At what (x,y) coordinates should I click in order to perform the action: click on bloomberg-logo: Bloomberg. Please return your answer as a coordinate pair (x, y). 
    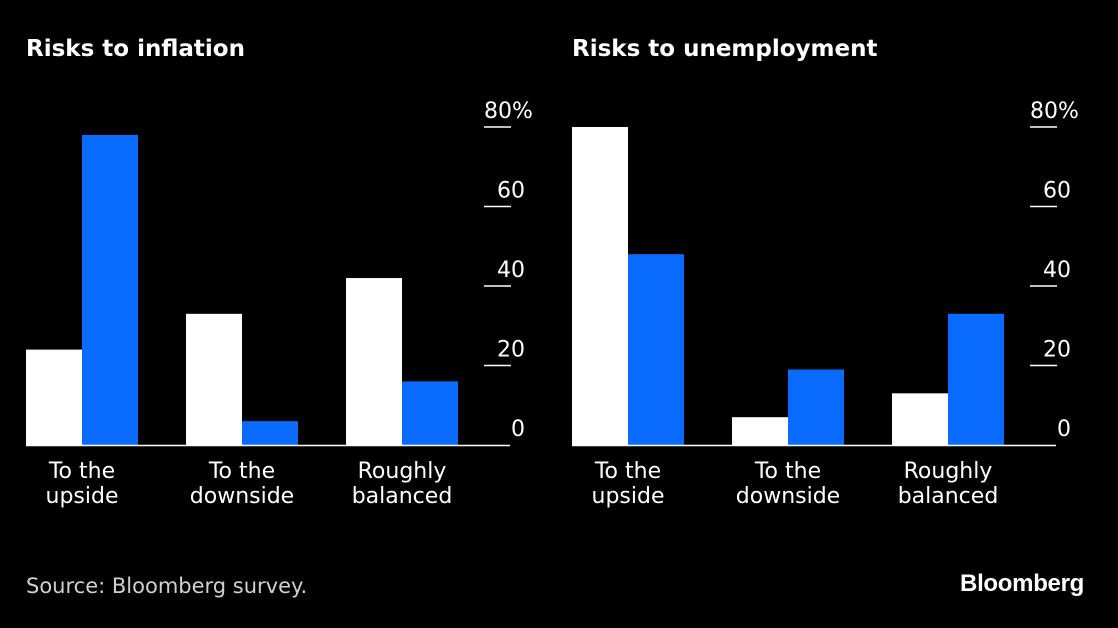
    Looking at the image, I should click on (1022, 583).